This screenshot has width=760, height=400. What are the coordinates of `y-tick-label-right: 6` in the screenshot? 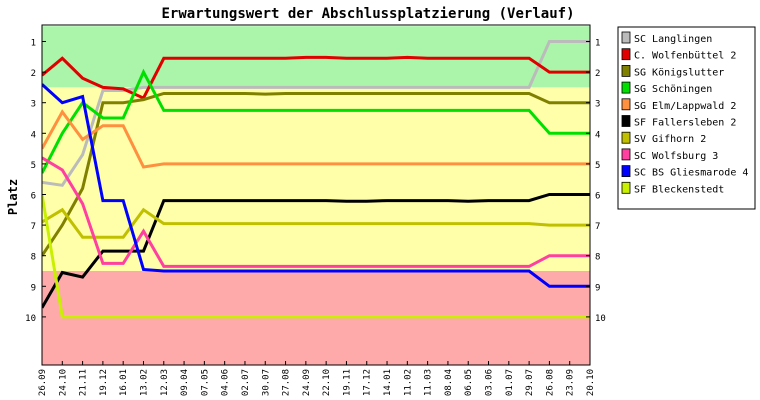 It's located at (597, 197).